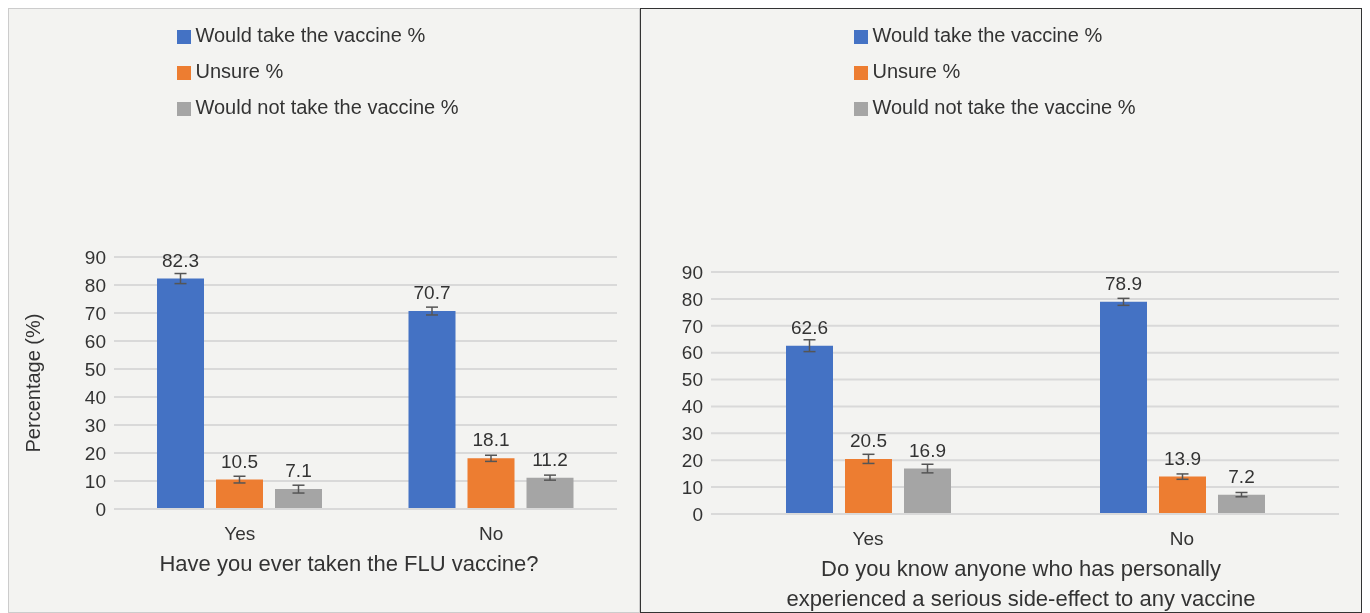 This screenshot has width=1370, height=613. What do you see at coordinates (349, 564) in the screenshot?
I see `x-axis-title: Have you ever taken the FLU vaccine?` at bounding box center [349, 564].